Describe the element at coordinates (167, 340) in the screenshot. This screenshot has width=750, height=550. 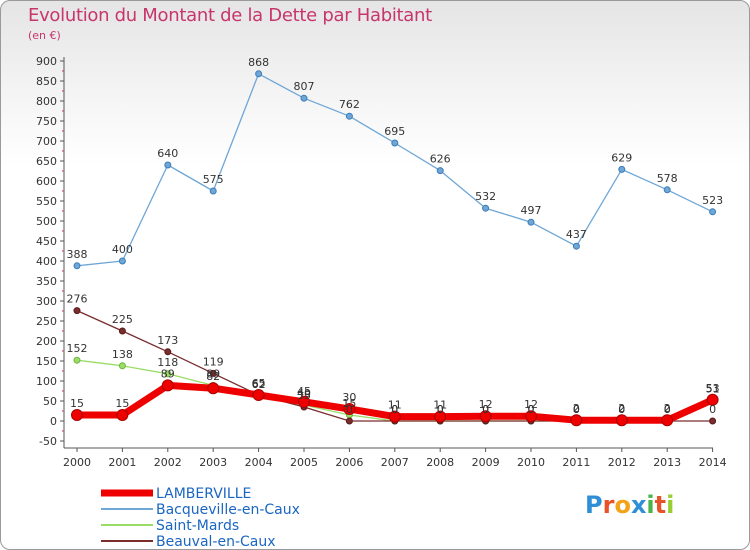
I see `data-label: 173` at that location.